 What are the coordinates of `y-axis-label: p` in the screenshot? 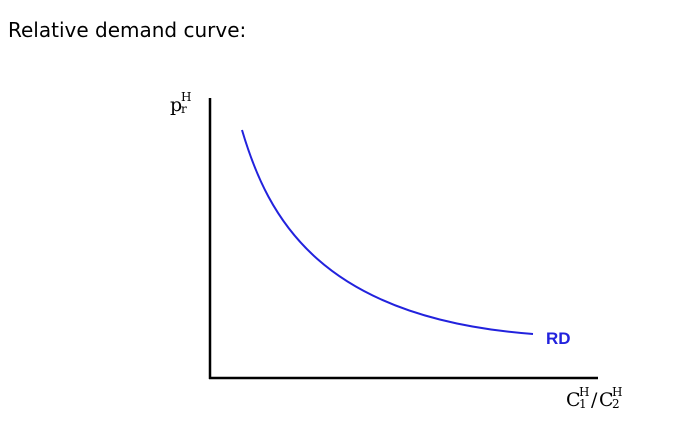 It's located at (176, 105).